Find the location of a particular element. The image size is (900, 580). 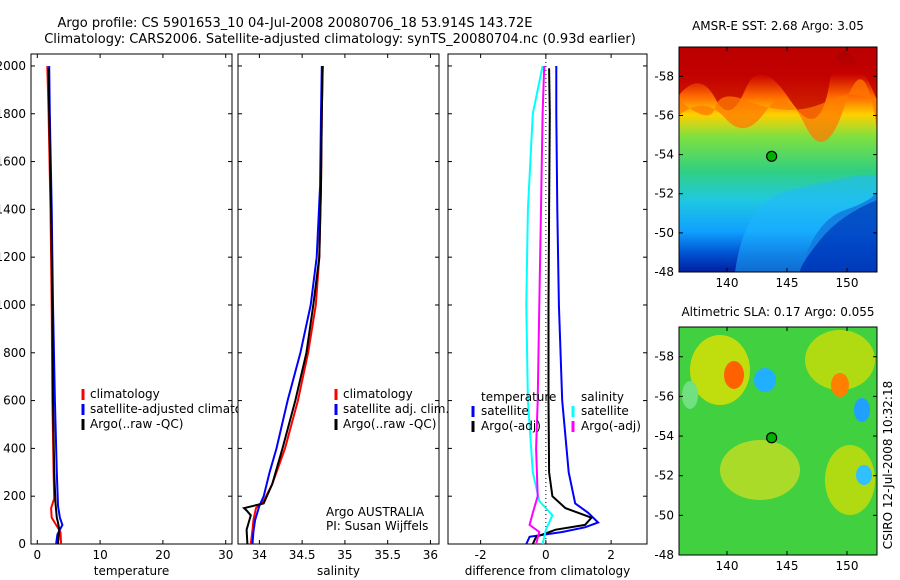

x-tick-label: 35.5 is located at coordinates (387, 555).